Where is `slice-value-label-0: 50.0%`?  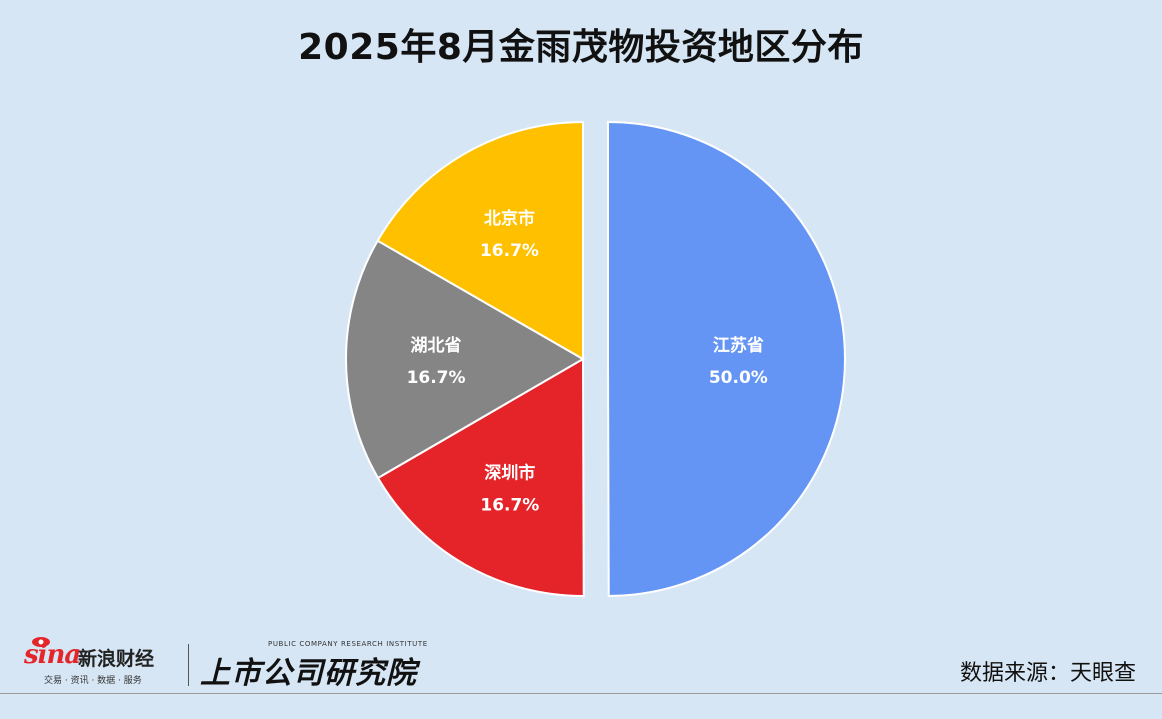
slice-value-label-0: 50.0% is located at coordinates (738, 378).